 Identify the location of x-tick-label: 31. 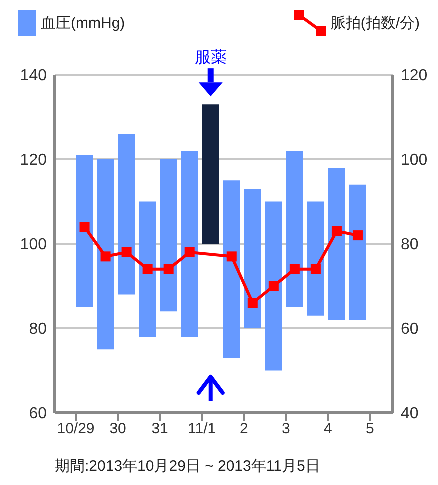
(160, 429).